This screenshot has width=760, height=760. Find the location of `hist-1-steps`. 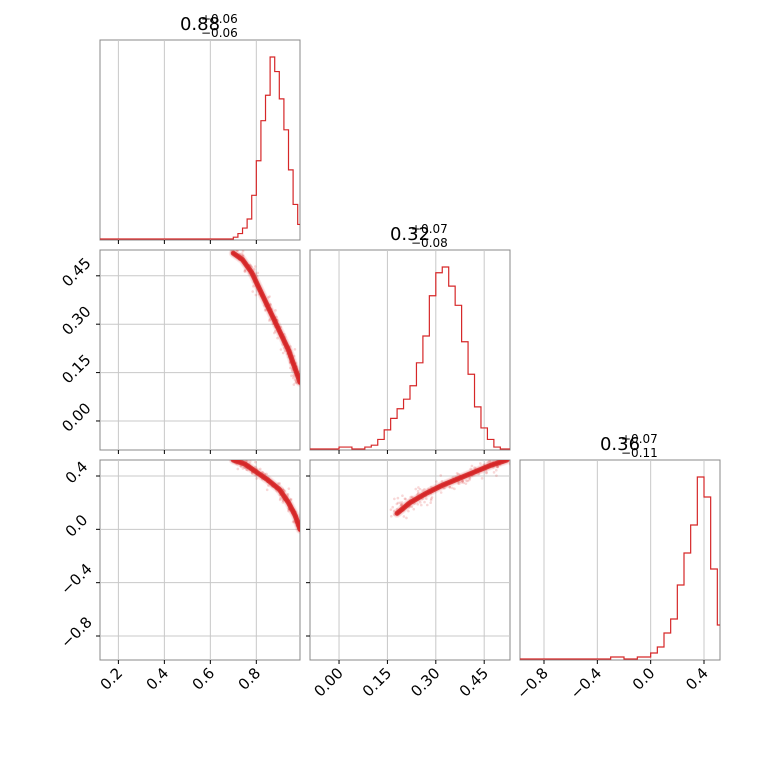

hist-1-steps is located at coordinates (410, 358).